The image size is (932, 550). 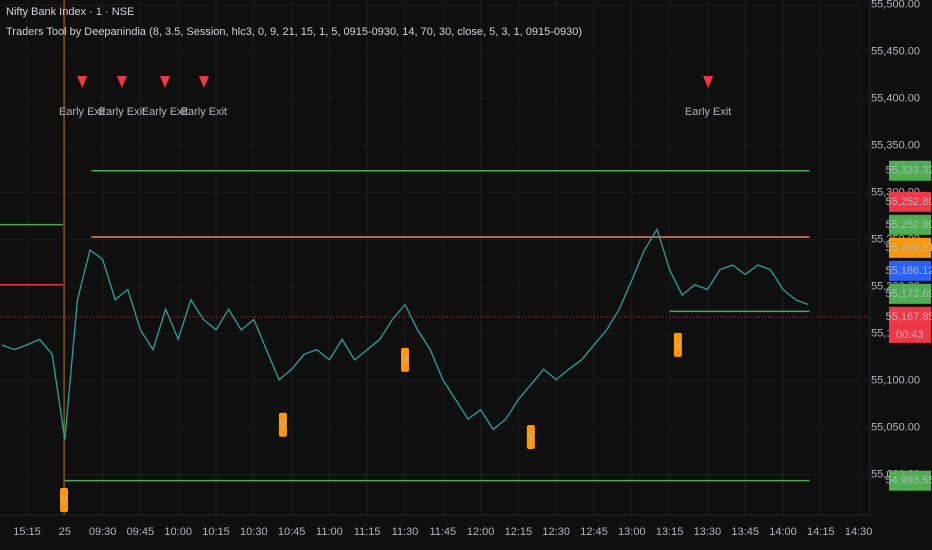 I want to click on y-tick-label: 55,450.00, so click(x=895, y=52).